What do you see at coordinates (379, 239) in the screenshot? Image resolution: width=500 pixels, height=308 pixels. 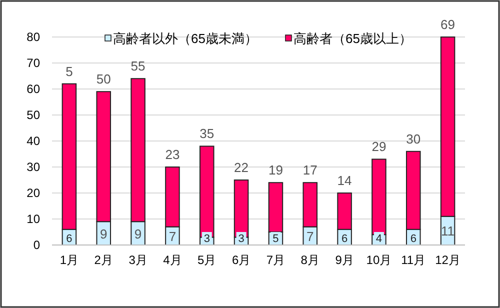 I see `data-label: 4` at bounding box center [379, 239].